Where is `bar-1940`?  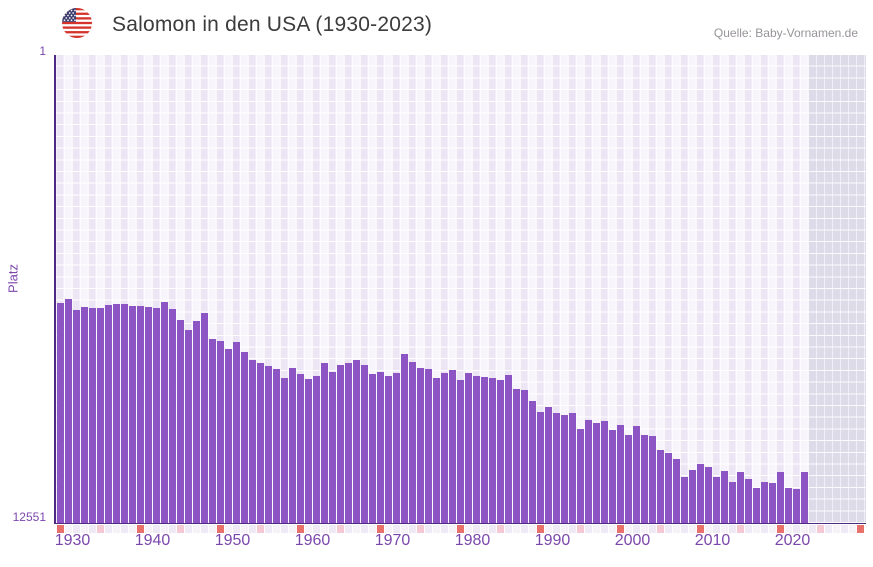 bar-1940 is located at coordinates (140, 414).